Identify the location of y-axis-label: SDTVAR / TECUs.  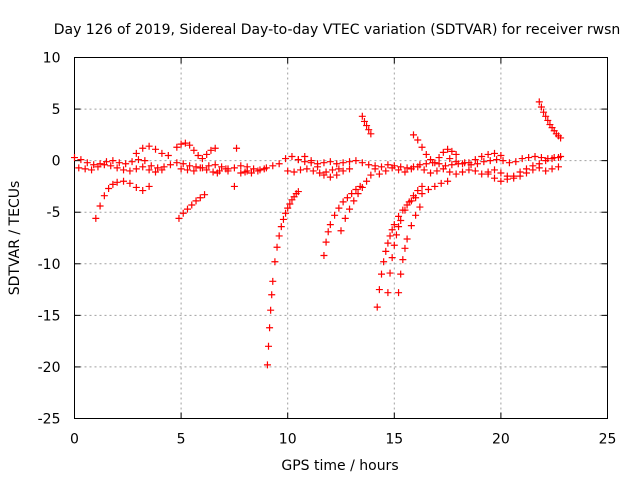
(15, 238).